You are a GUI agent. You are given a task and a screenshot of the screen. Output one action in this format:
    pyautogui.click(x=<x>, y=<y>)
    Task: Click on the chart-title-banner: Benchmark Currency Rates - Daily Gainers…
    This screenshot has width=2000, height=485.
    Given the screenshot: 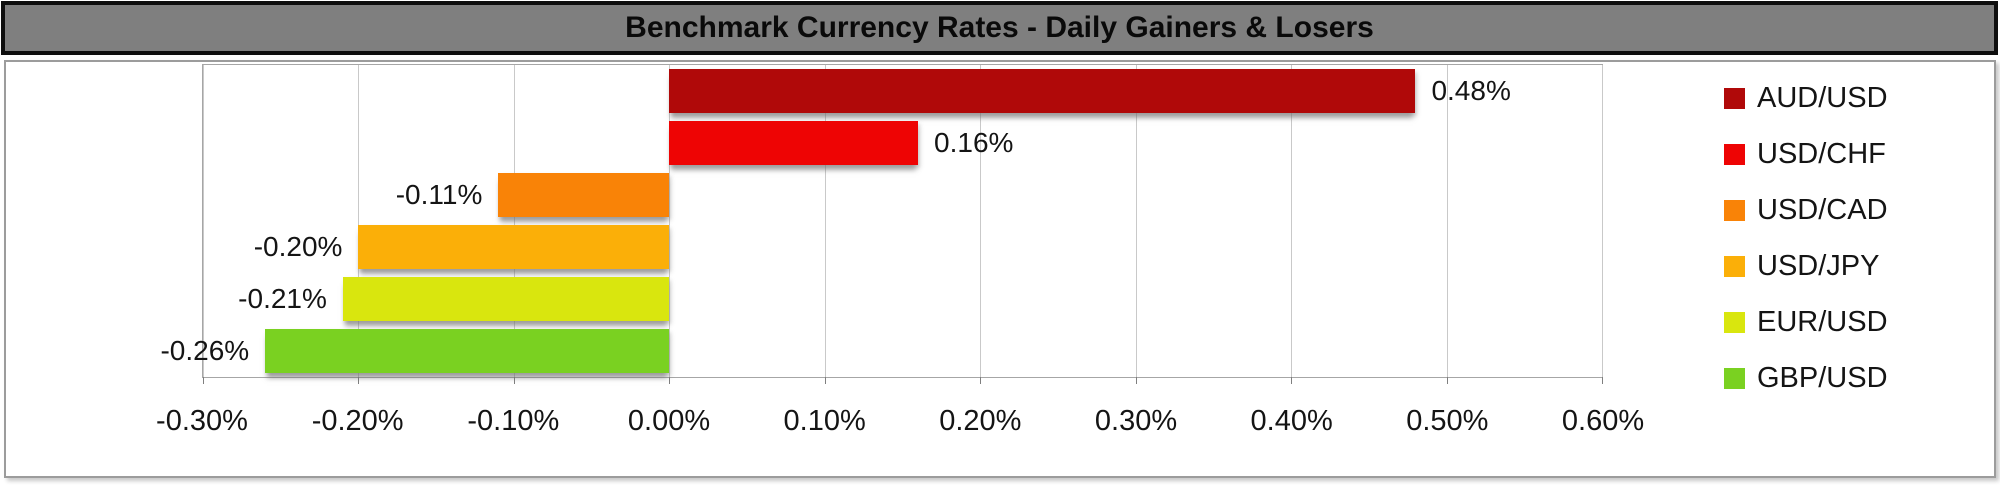 What is the action you would take?
    pyautogui.click(x=999, y=28)
    